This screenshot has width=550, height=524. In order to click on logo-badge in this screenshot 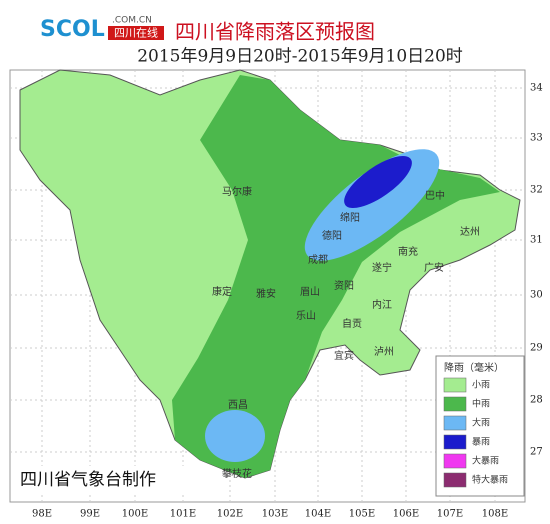, I will do `click(136, 33)`.